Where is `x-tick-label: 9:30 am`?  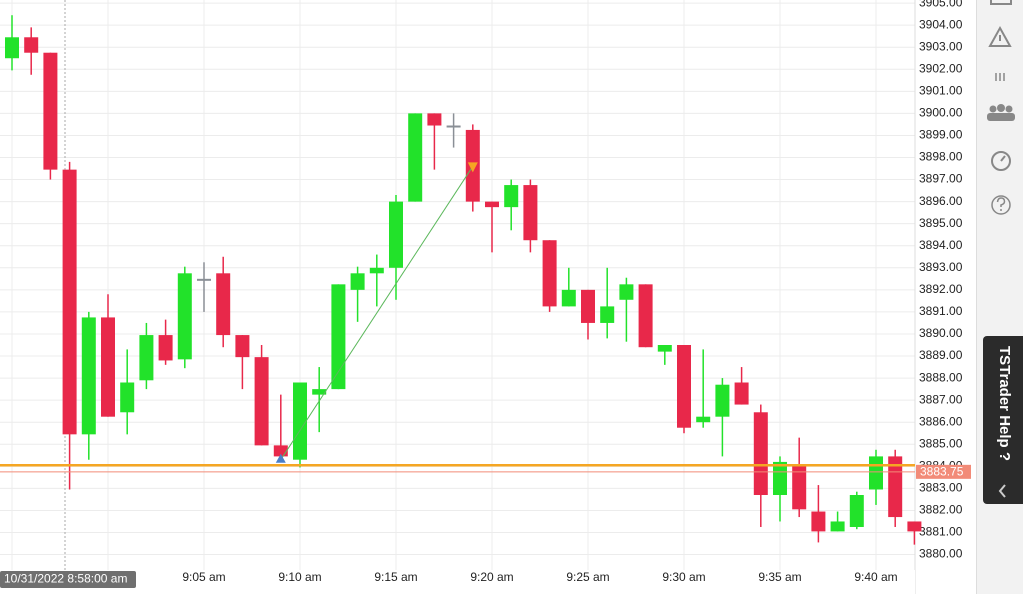
x-tick-label: 9:30 am is located at coordinates (683, 577).